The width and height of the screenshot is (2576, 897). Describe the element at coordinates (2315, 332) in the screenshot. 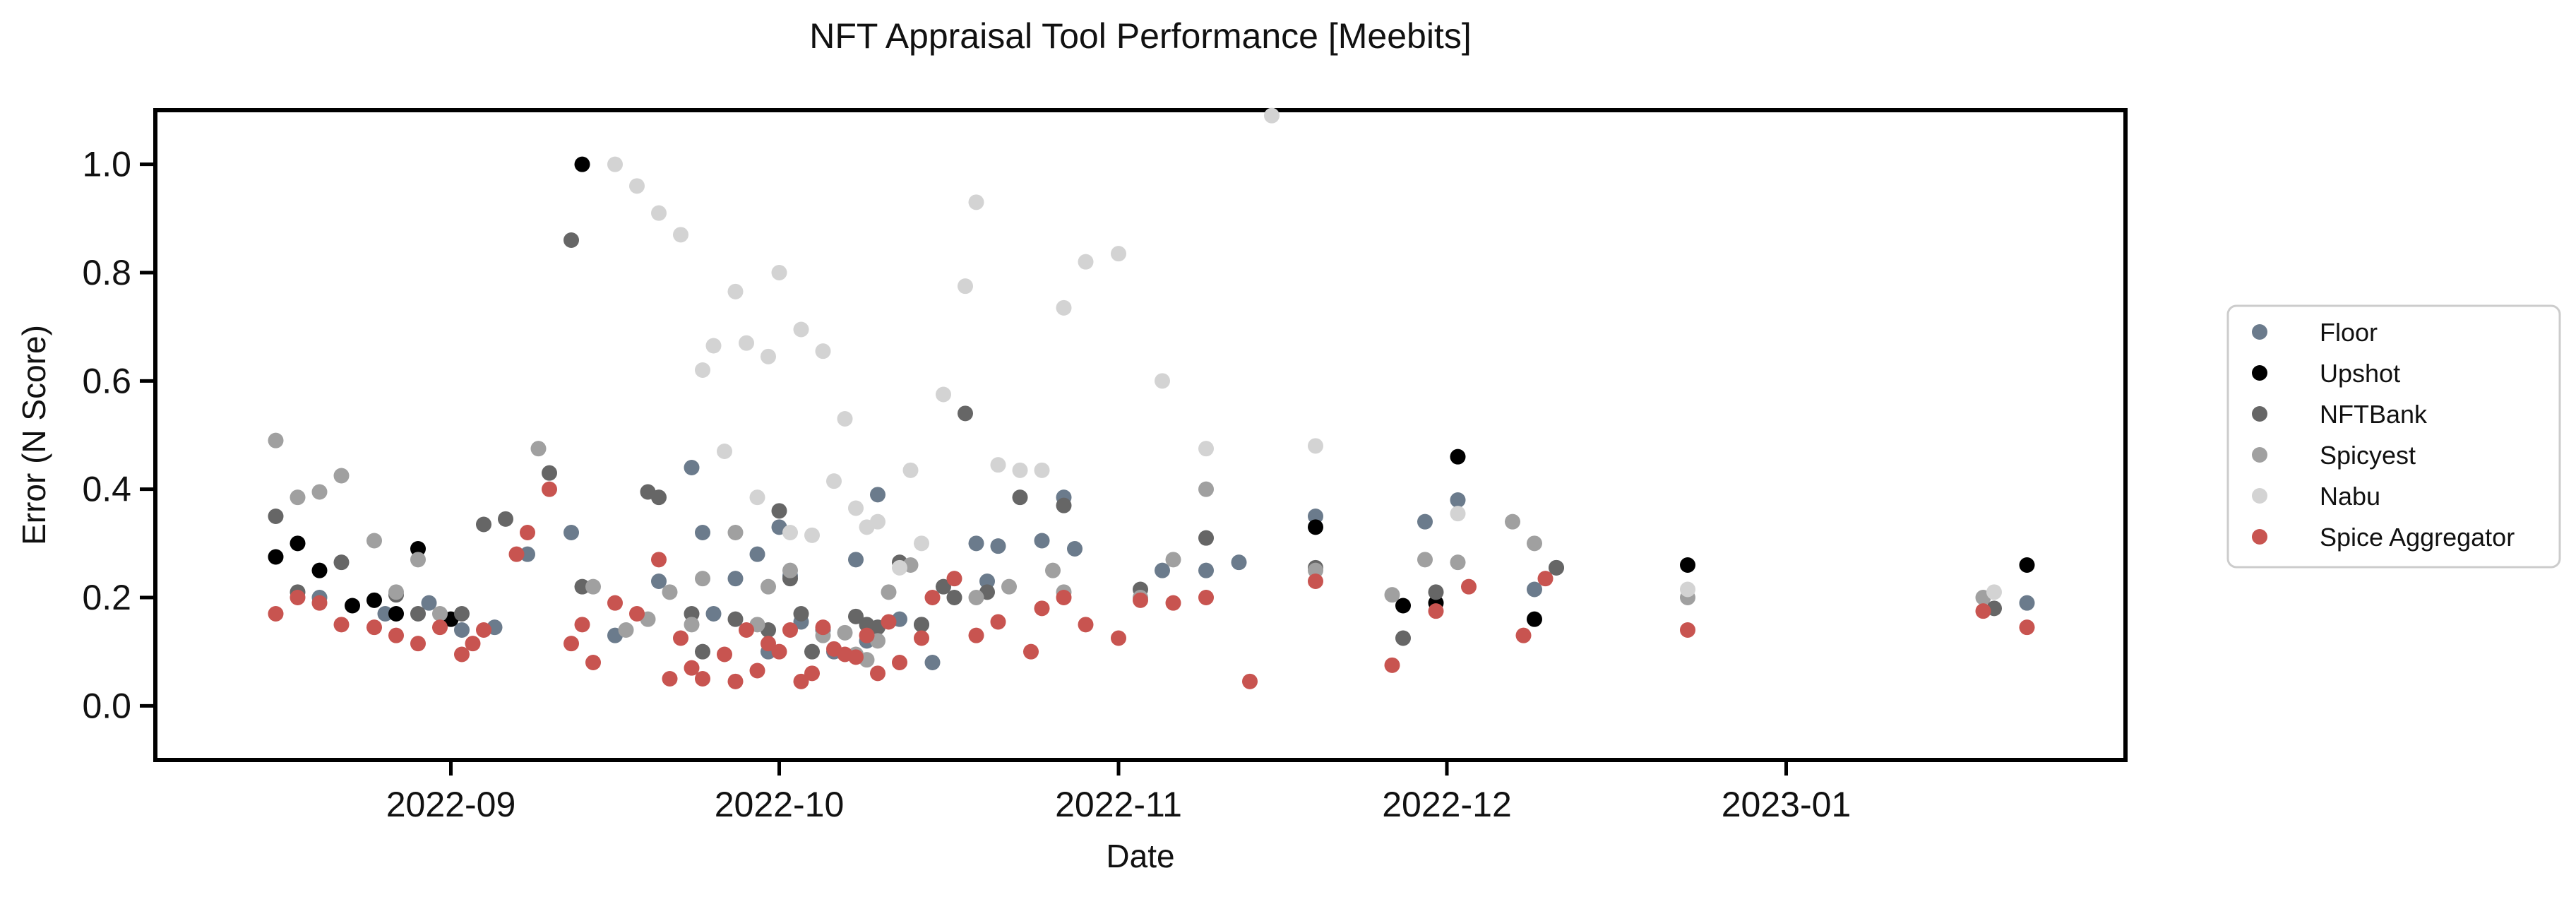

I see `legend-item-floor: Floor` at that location.